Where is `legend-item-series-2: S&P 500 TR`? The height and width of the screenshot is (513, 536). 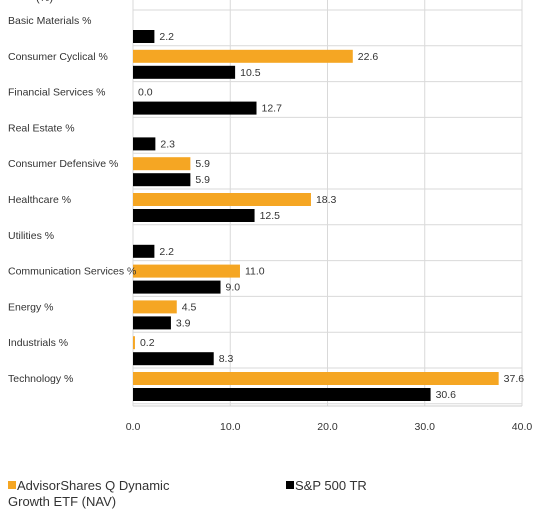
legend-item-series-2: S&P 500 TR is located at coordinates (326, 486).